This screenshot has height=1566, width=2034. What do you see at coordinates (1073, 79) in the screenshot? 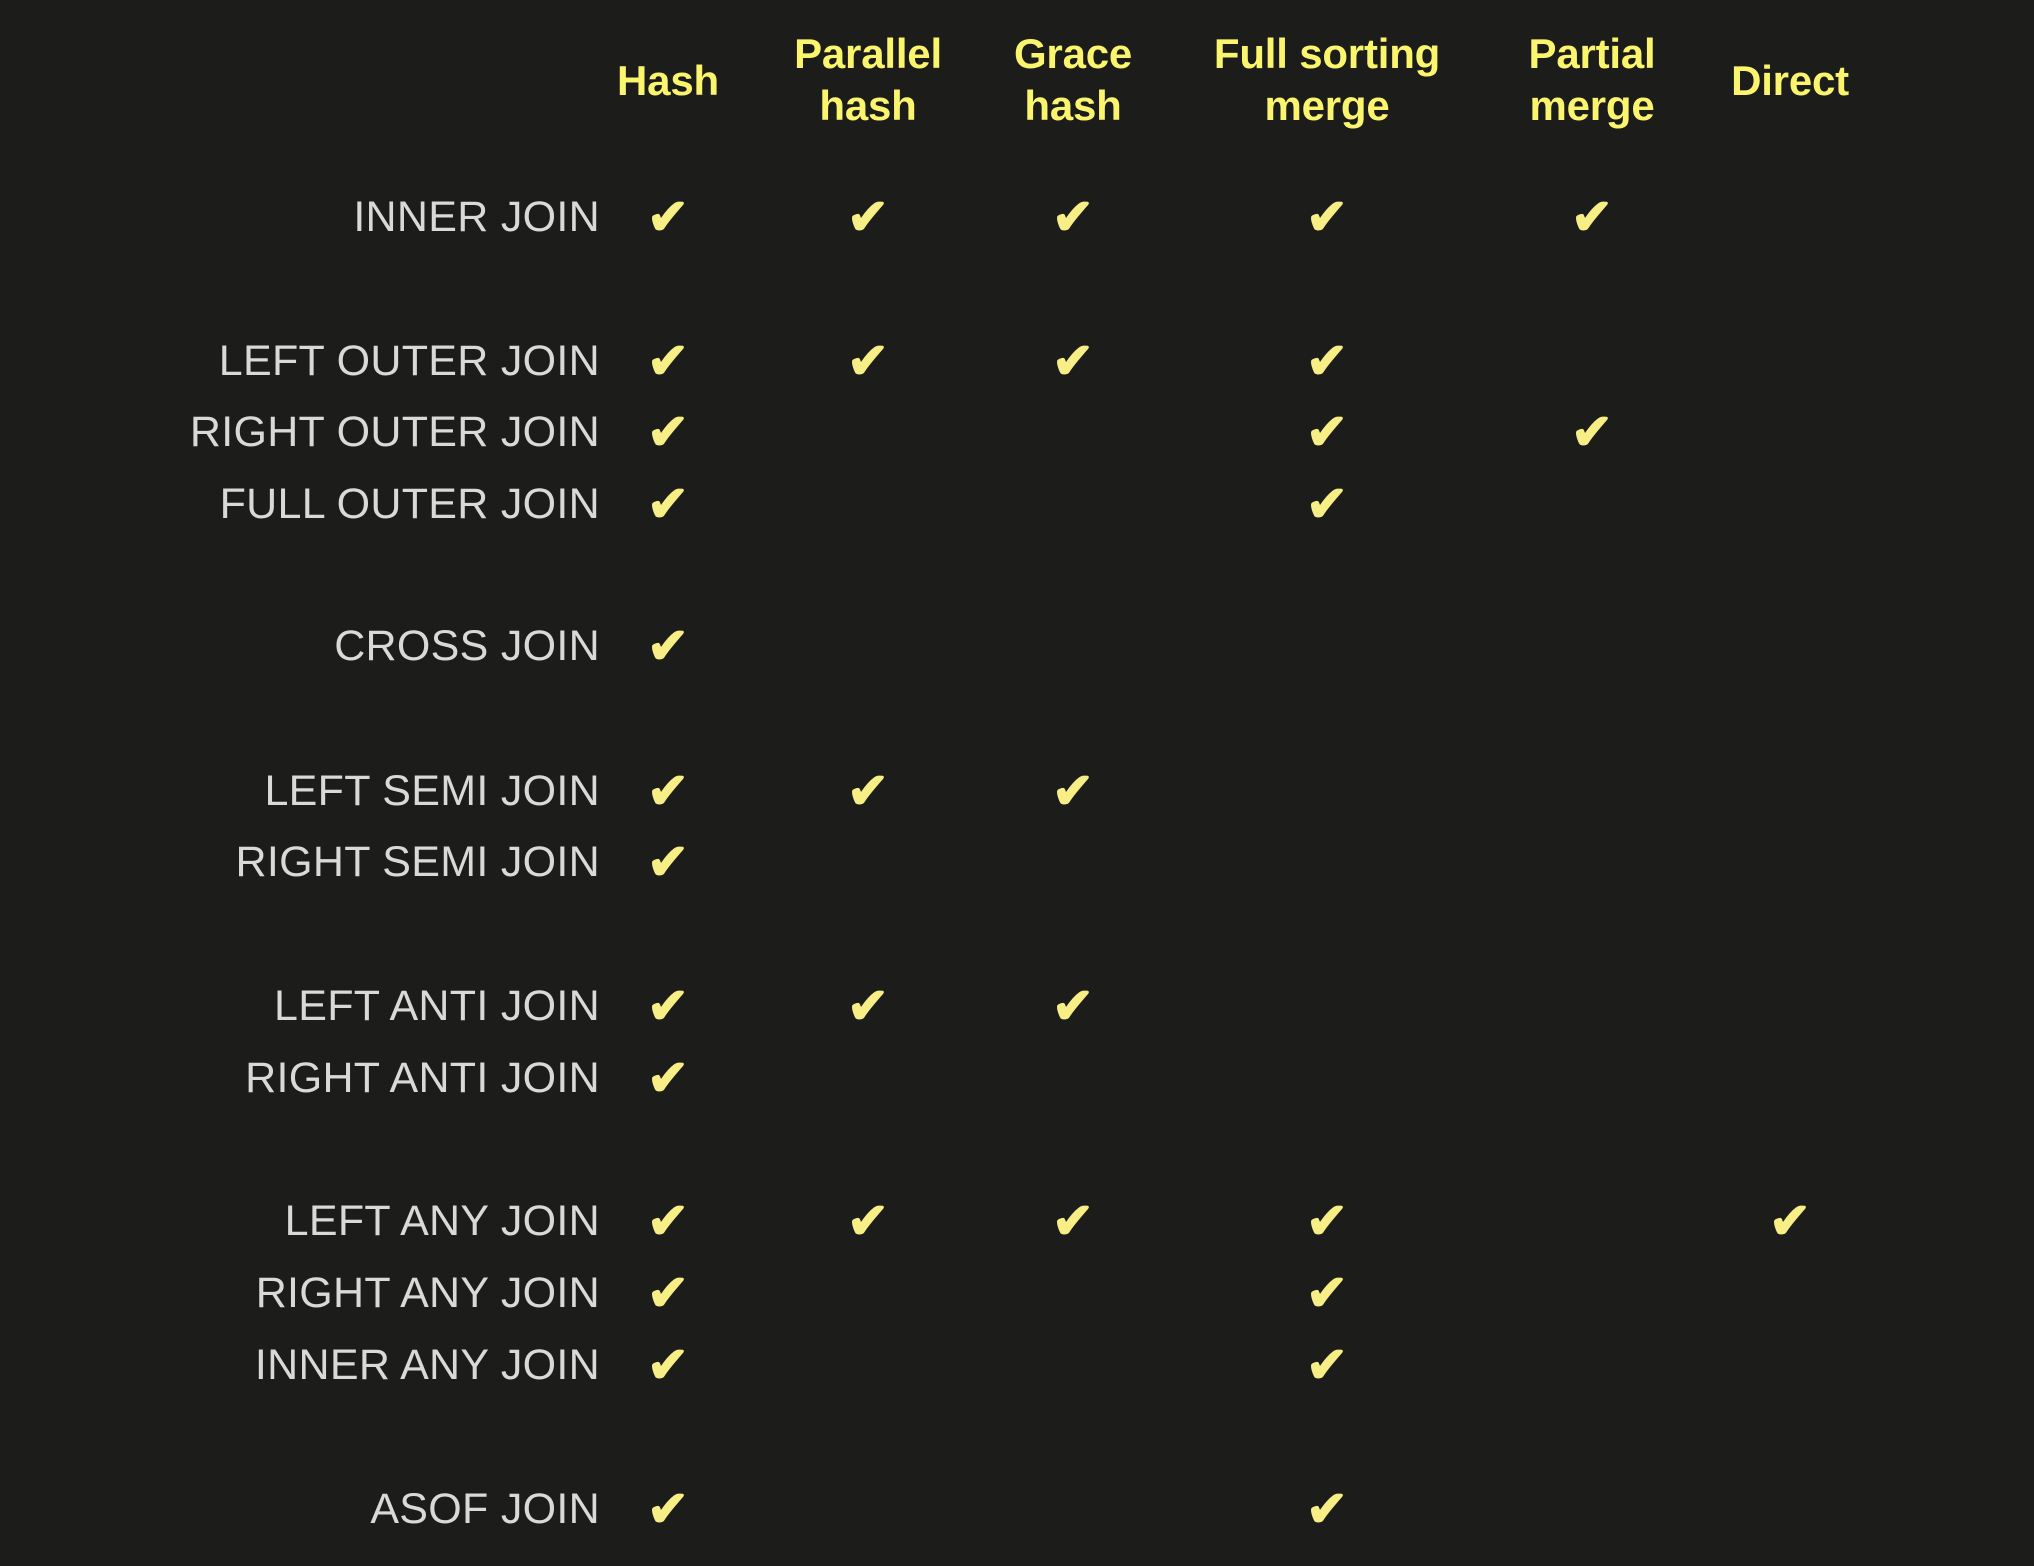
I see `column-header-grace-hash: Grace hash` at bounding box center [1073, 79].